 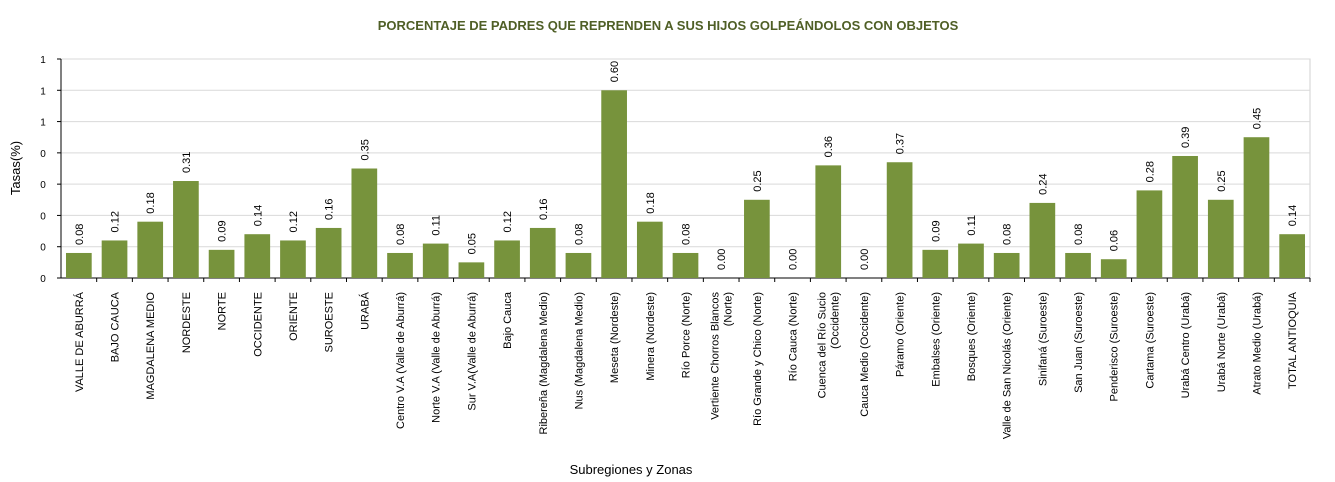 I want to click on data-label: 0.05, so click(x=472, y=243).